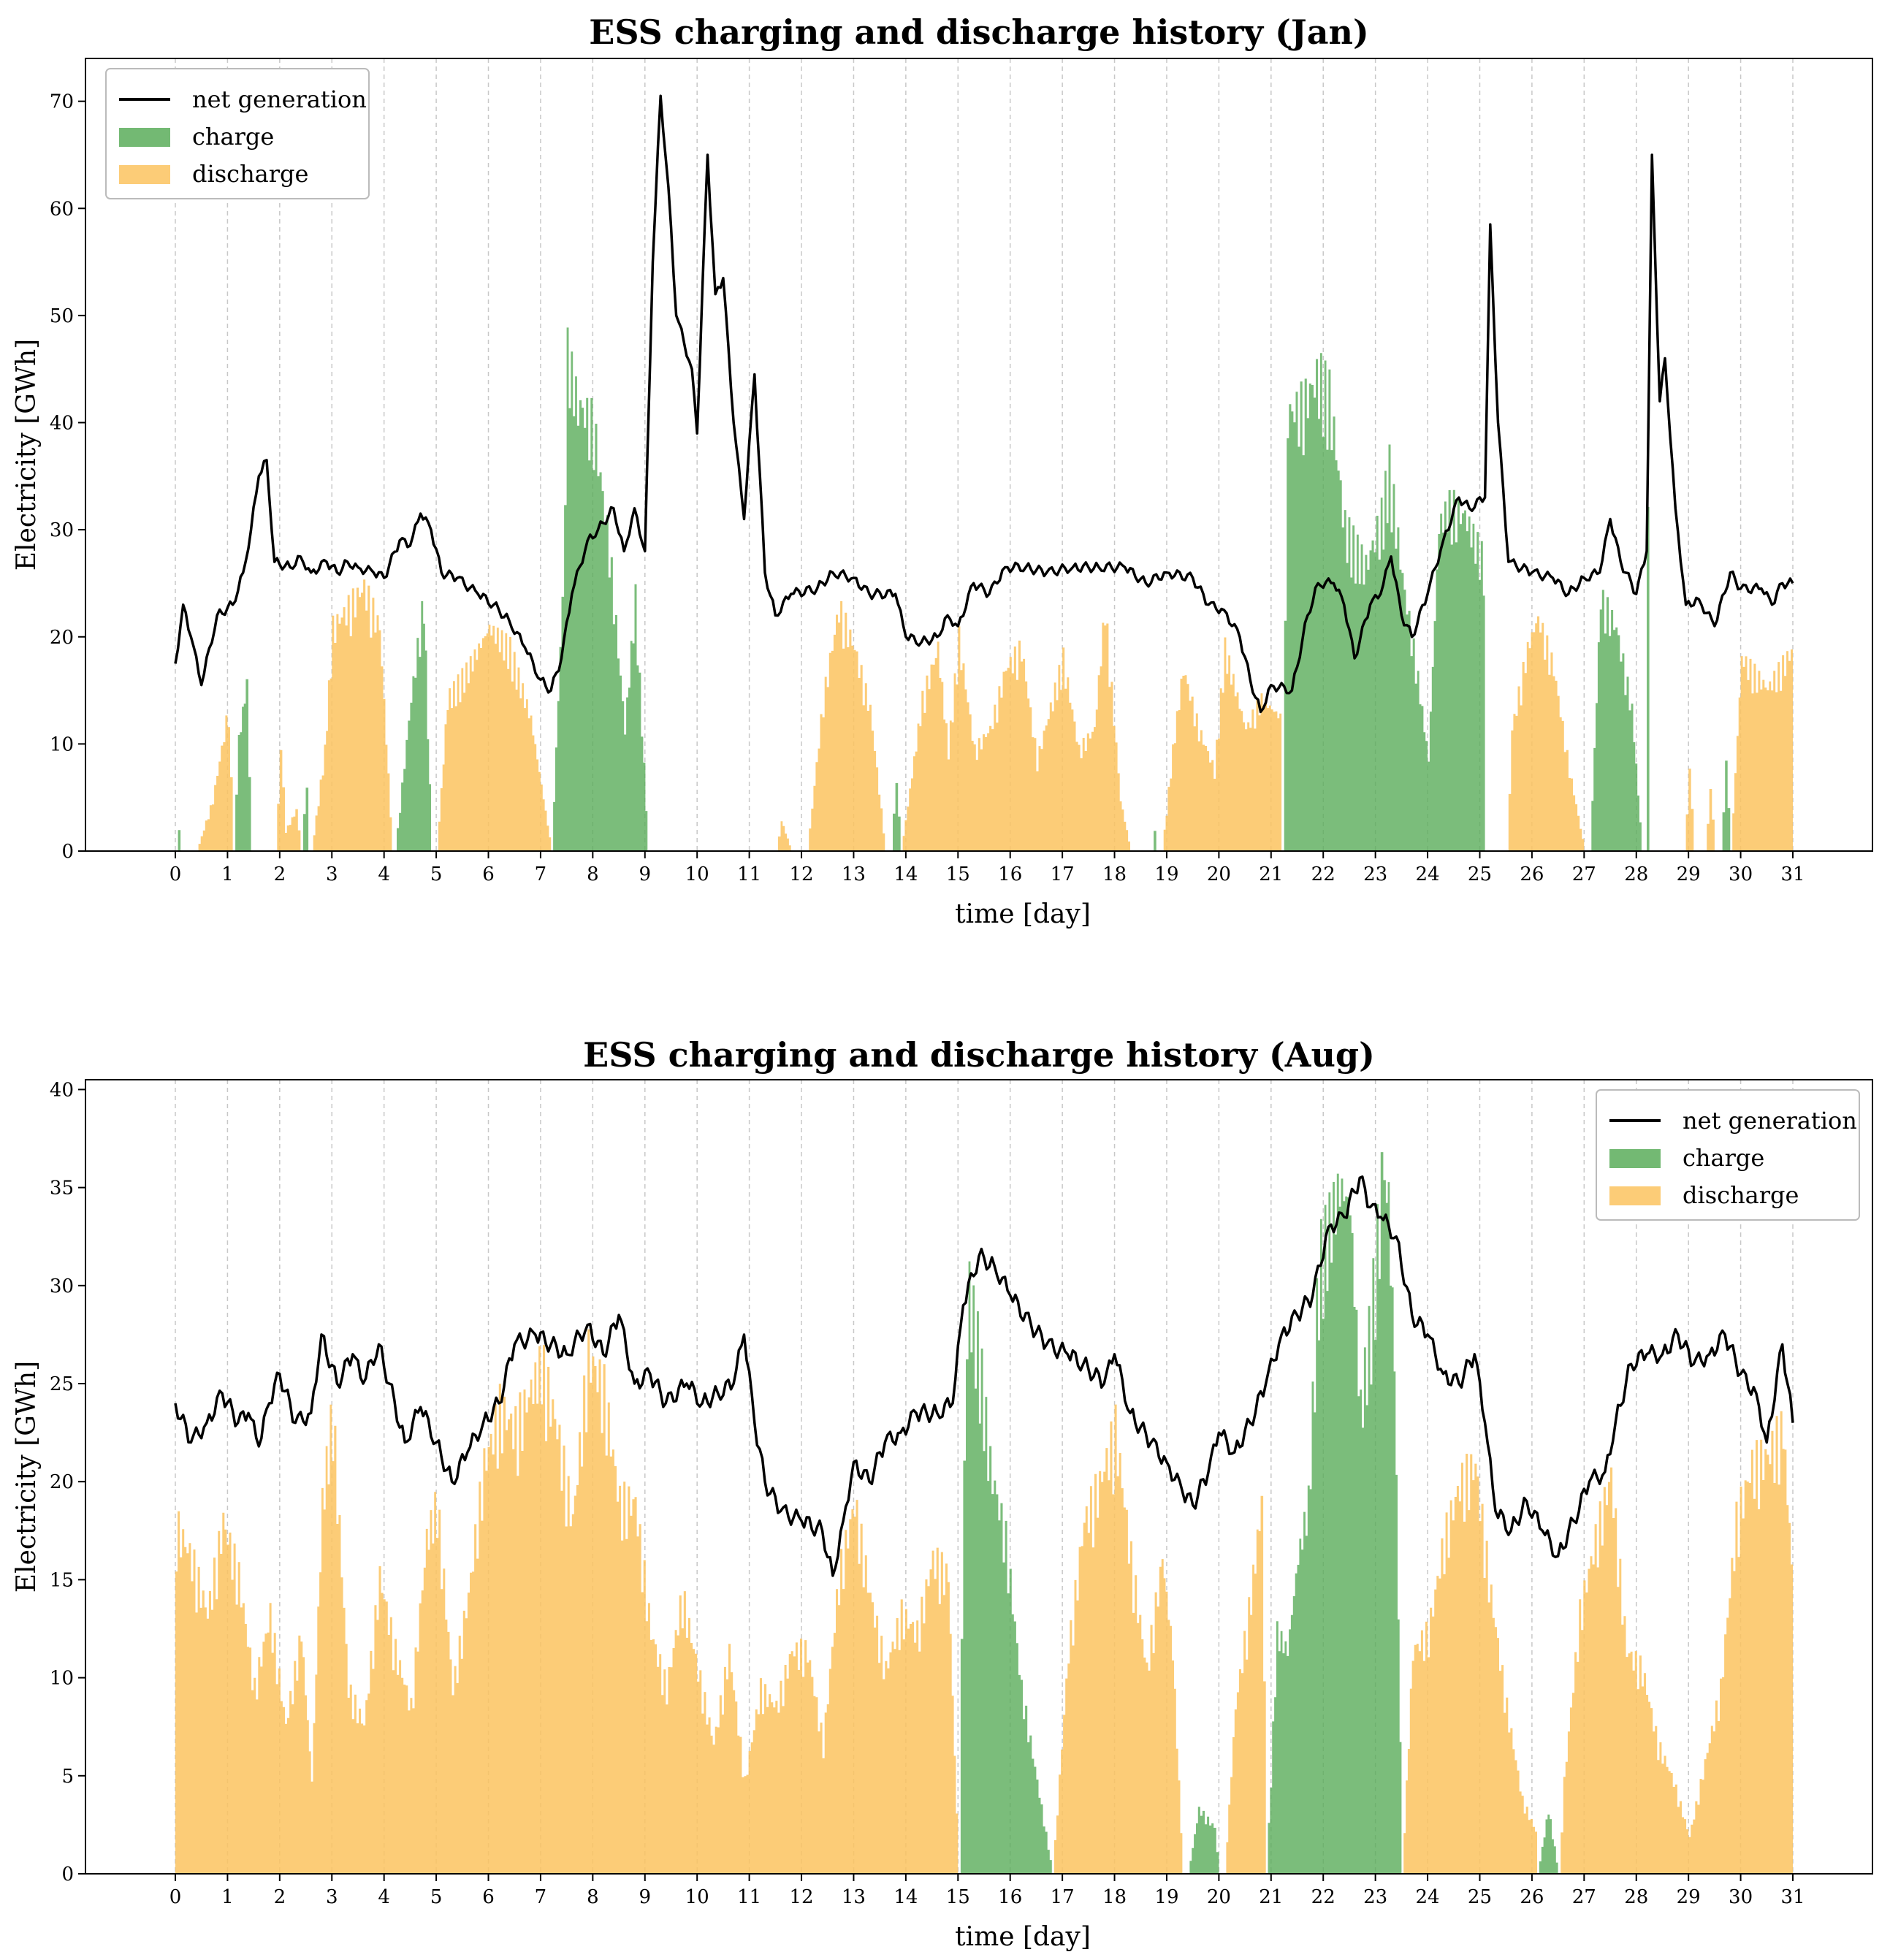 Image resolution: width=1890 pixels, height=1960 pixels. I want to click on chart-title: ESS charging and discharge history (Aug), so click(979, 1055).